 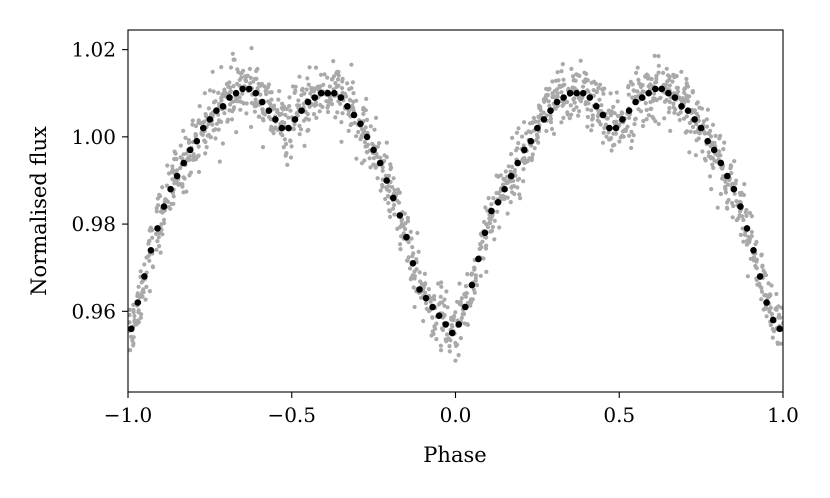 I want to click on x-tick-label: 0.5, so click(x=619, y=415).